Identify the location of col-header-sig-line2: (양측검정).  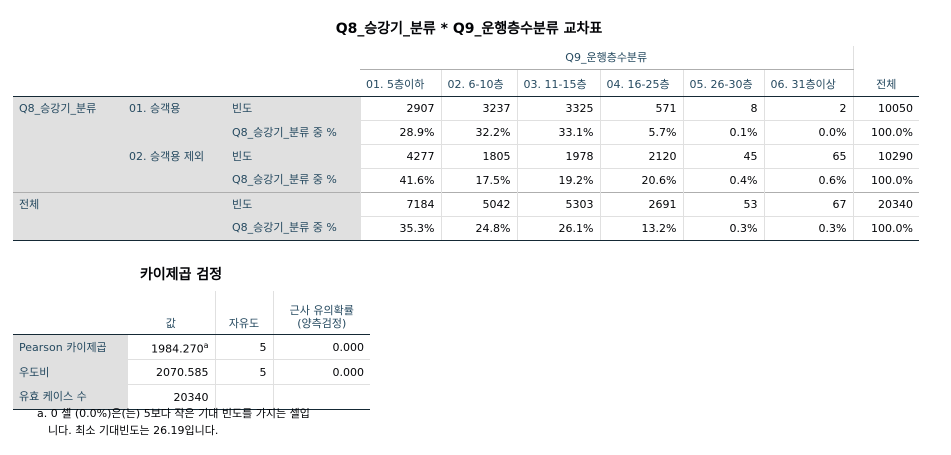
(322, 323).